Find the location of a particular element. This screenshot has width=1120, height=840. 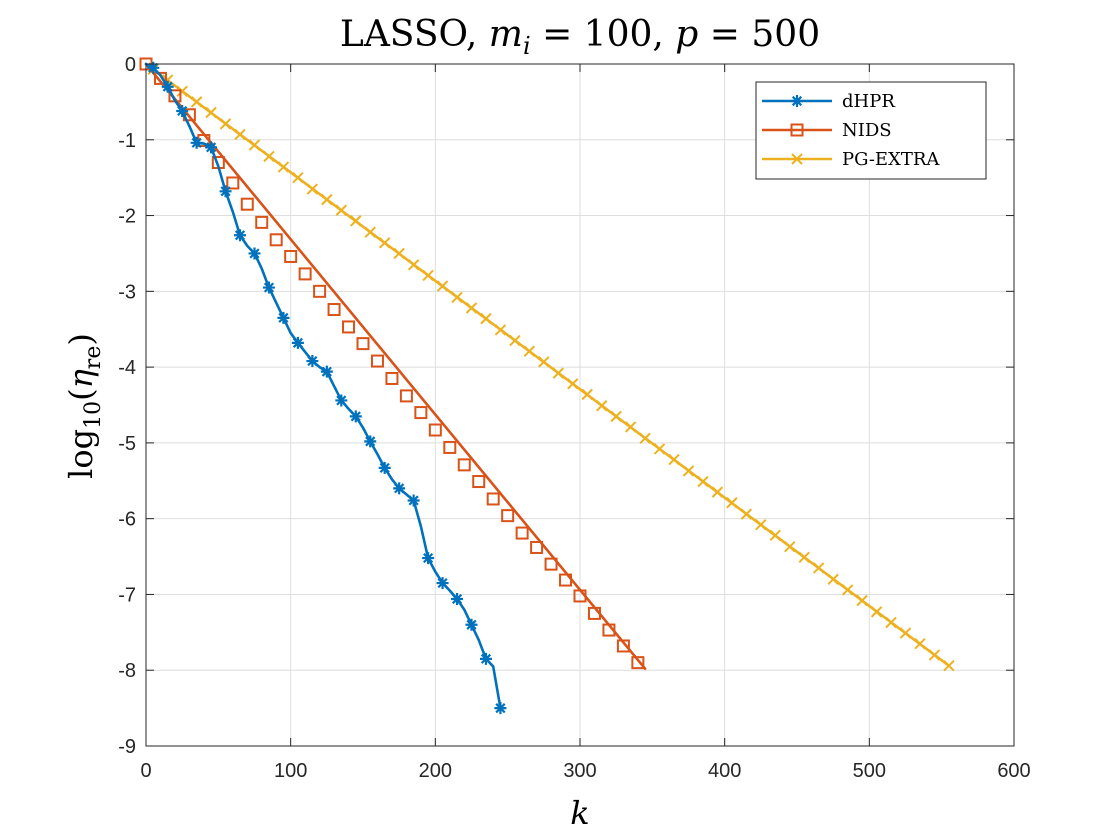

legend-item-nids: NIDS is located at coordinates (827, 130).